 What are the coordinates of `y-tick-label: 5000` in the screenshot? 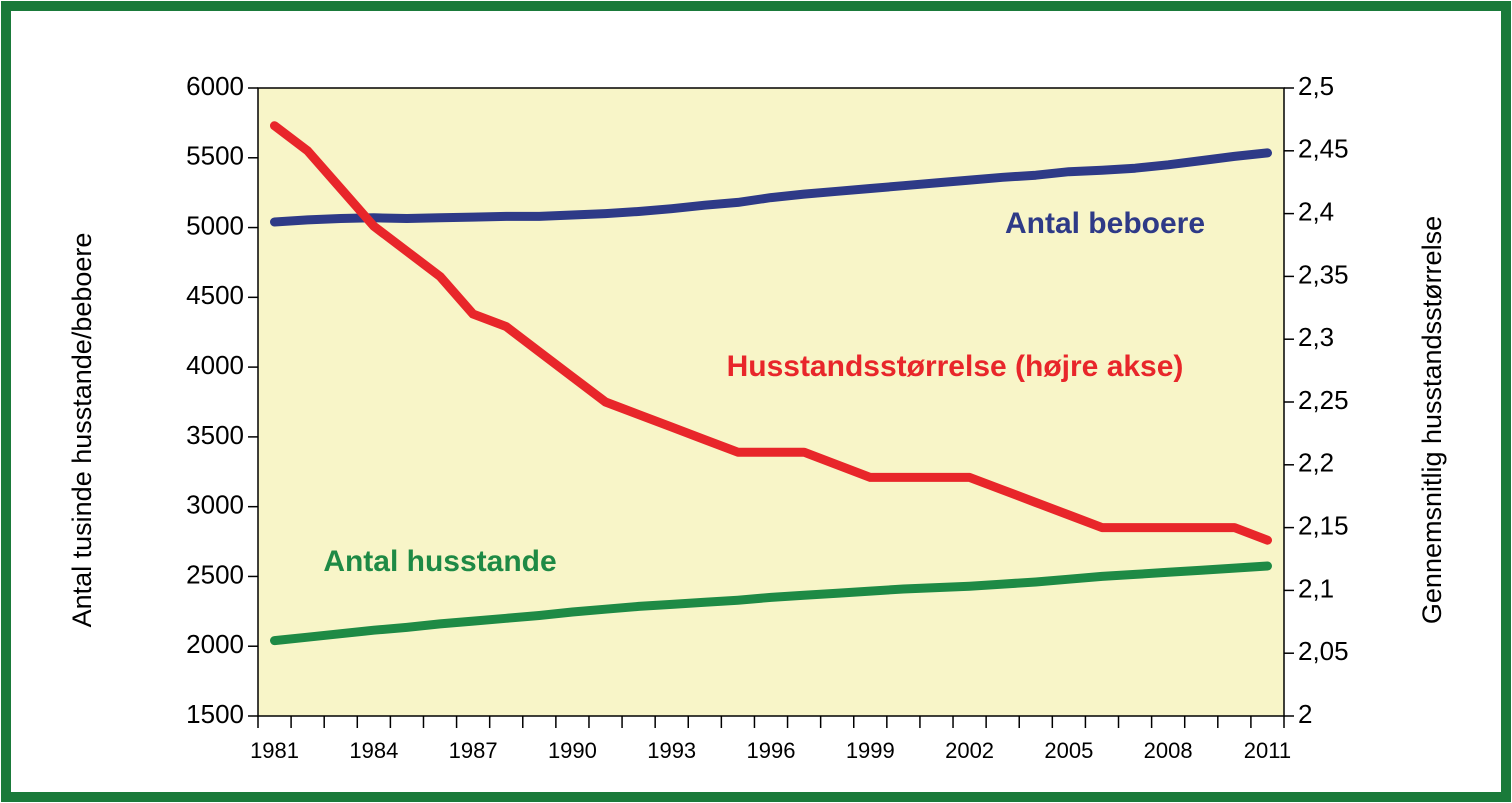 It's located at (215, 225).